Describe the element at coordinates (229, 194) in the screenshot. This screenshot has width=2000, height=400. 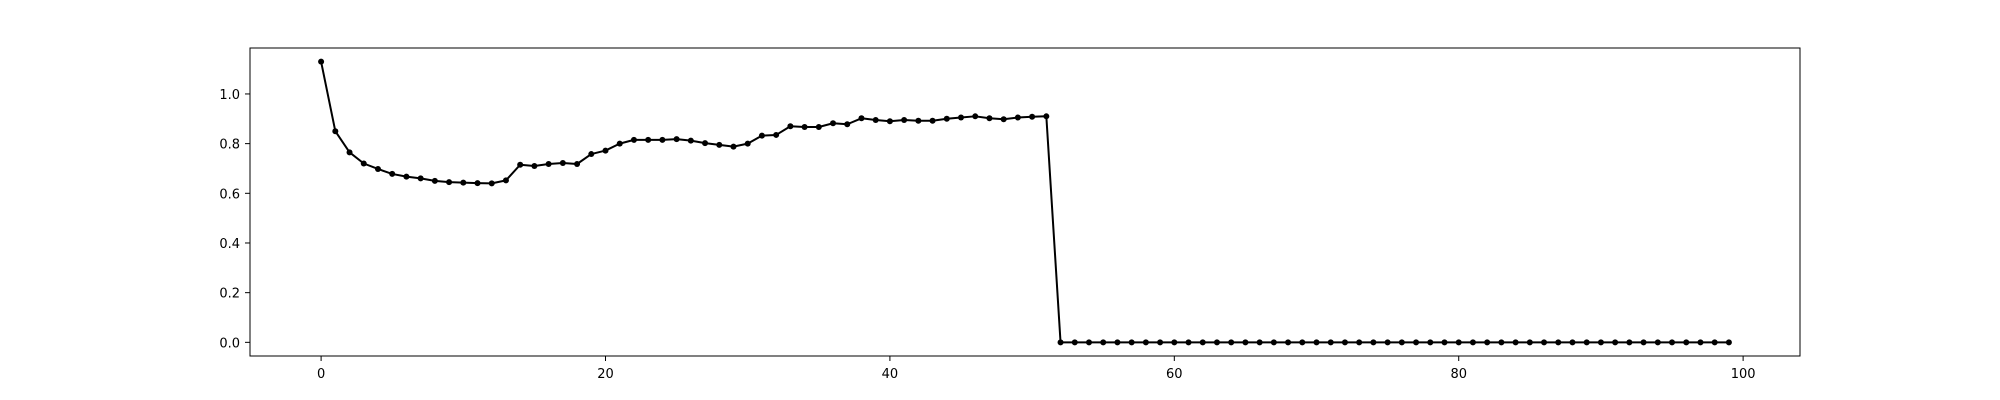
I see `y-tick-label: 0.6` at that location.